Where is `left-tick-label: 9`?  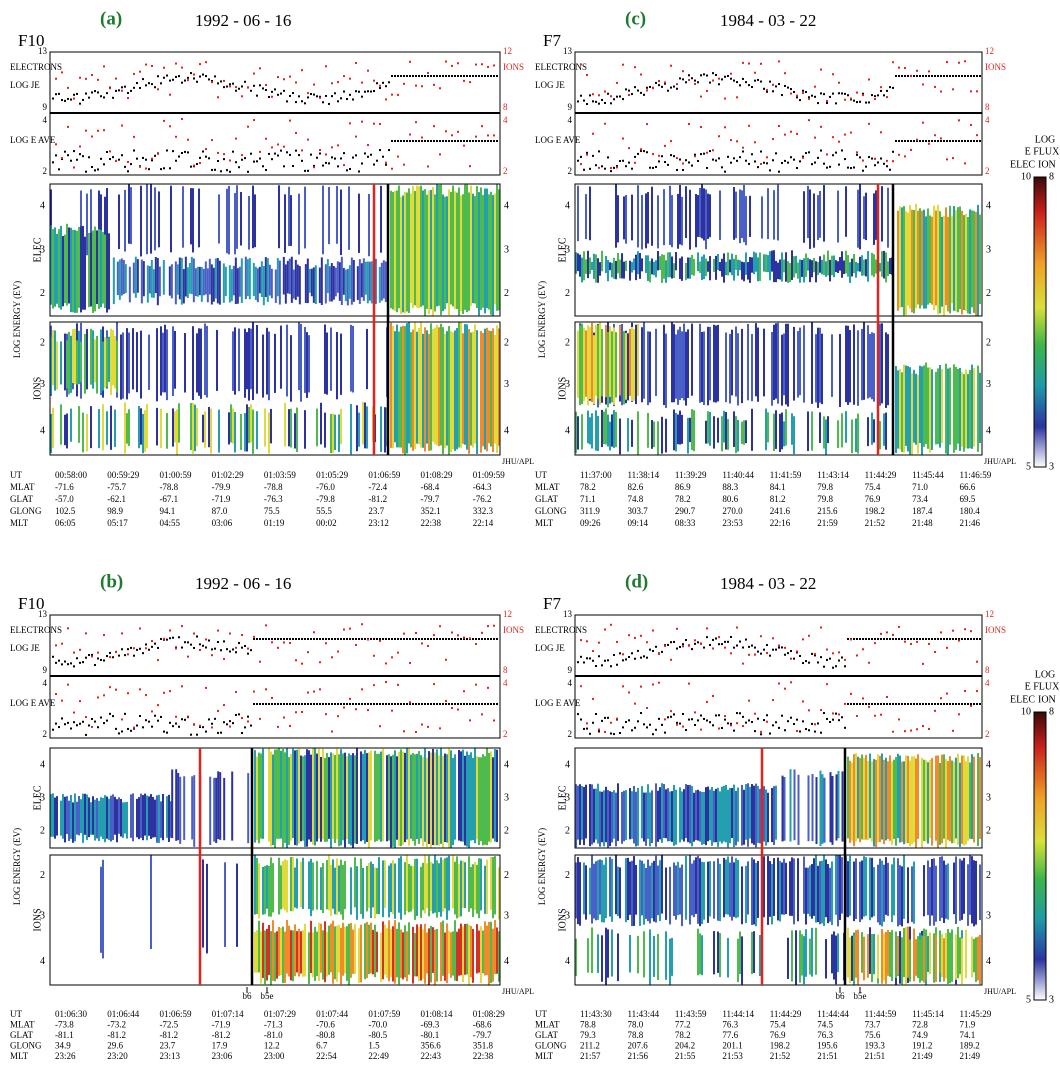
left-tick-label: 9 is located at coordinates (570, 670).